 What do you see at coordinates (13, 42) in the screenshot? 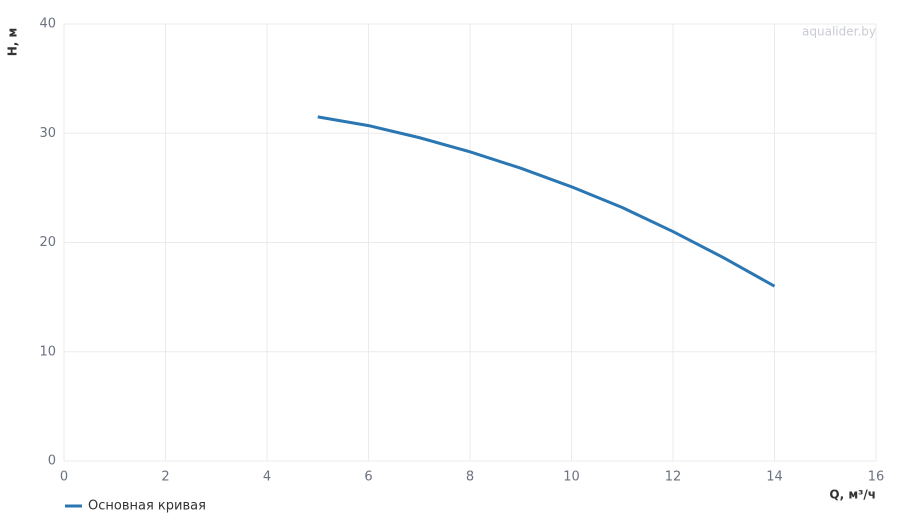
I see `y-axis-label: H, м` at bounding box center [13, 42].